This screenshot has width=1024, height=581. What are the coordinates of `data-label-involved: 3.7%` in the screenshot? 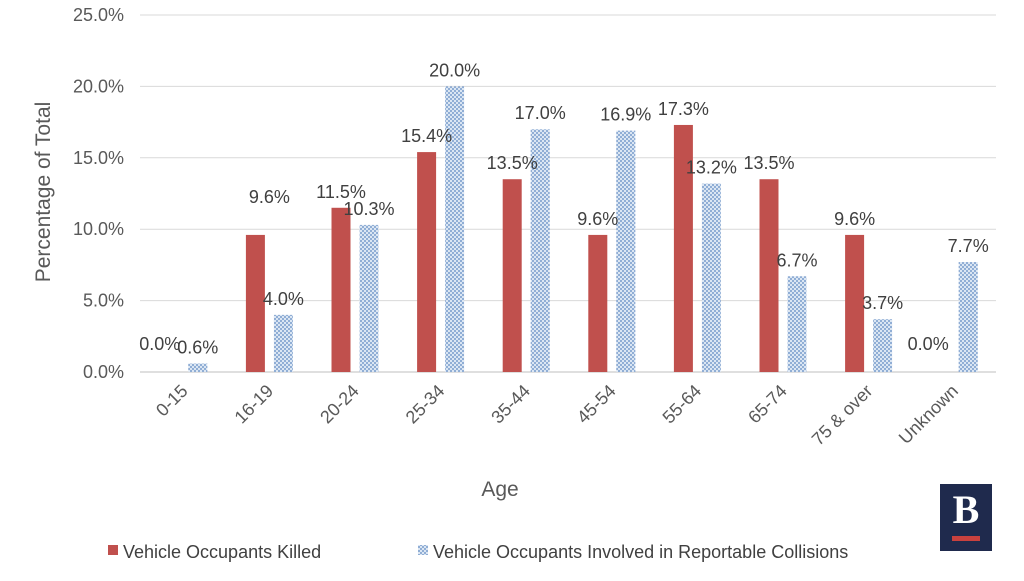 It's located at (882, 303).